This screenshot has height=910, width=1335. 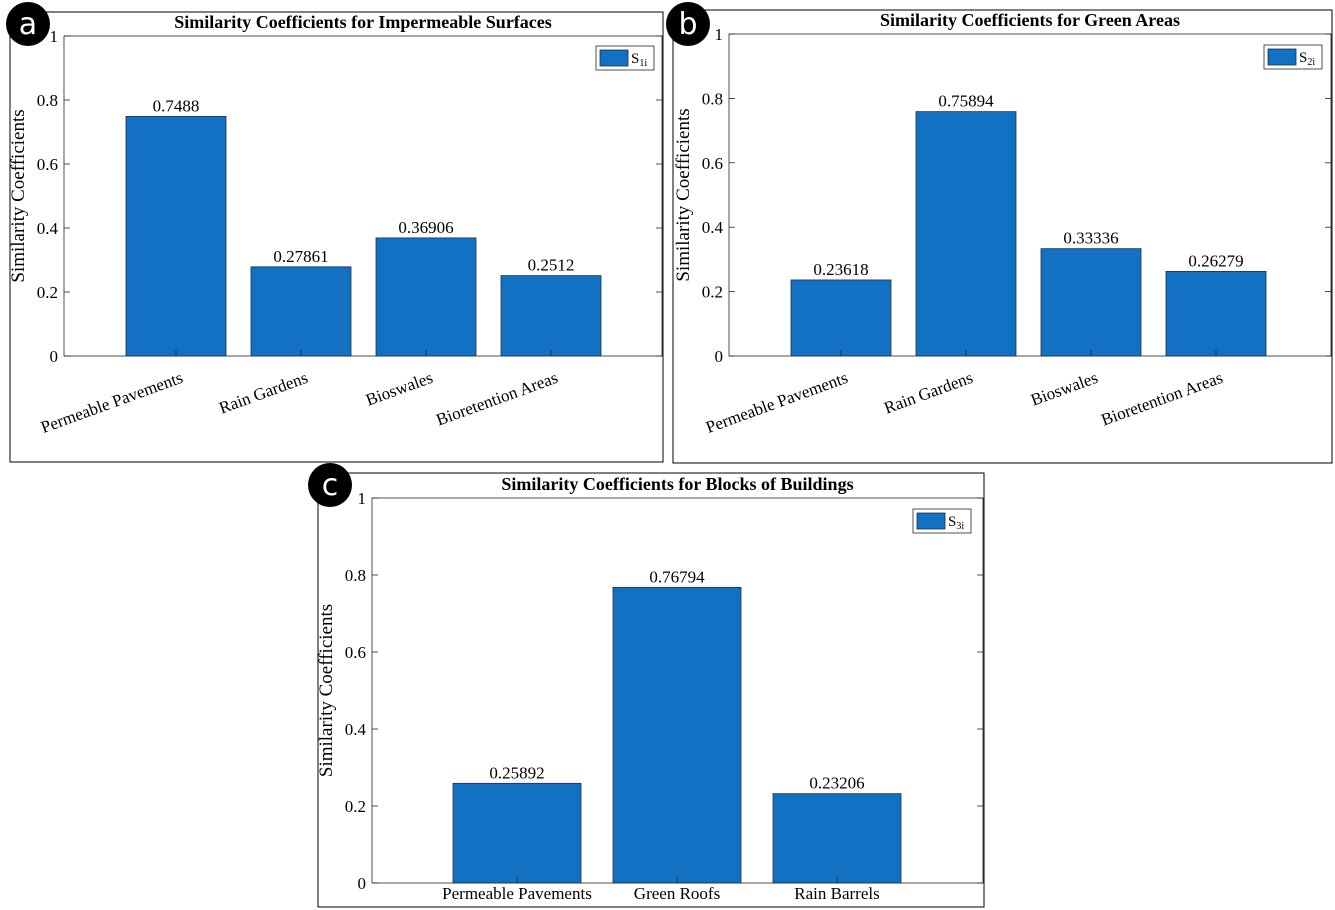 What do you see at coordinates (425, 227) in the screenshot?
I see `bar-value-label: 0.36906` at bounding box center [425, 227].